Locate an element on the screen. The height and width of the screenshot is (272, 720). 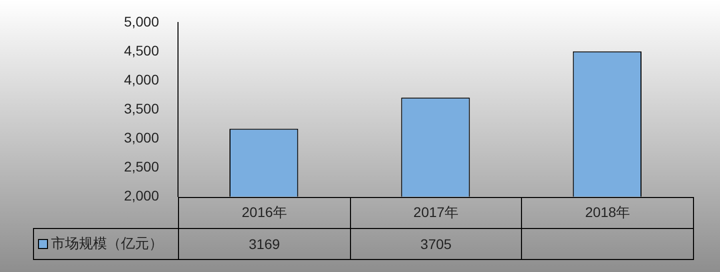
data-label: 3169 is located at coordinates (264, 244).